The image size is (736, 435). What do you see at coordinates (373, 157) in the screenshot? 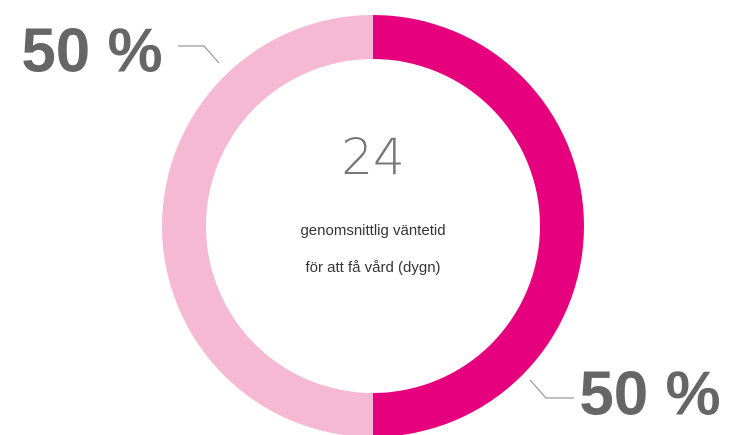
I see `center-value: 24` at bounding box center [373, 157].